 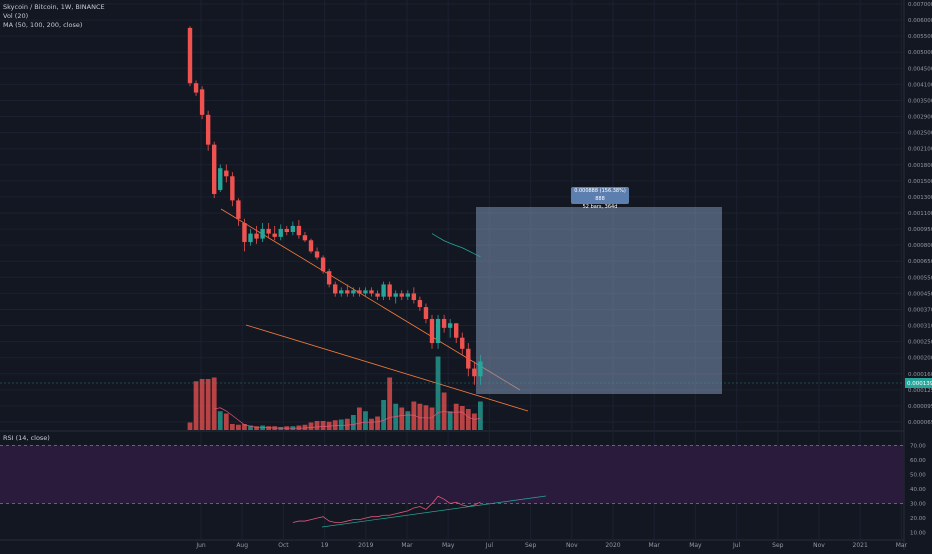 What do you see at coordinates (918, 519) in the screenshot?
I see `rsi-tick: 20.00` at bounding box center [918, 519].